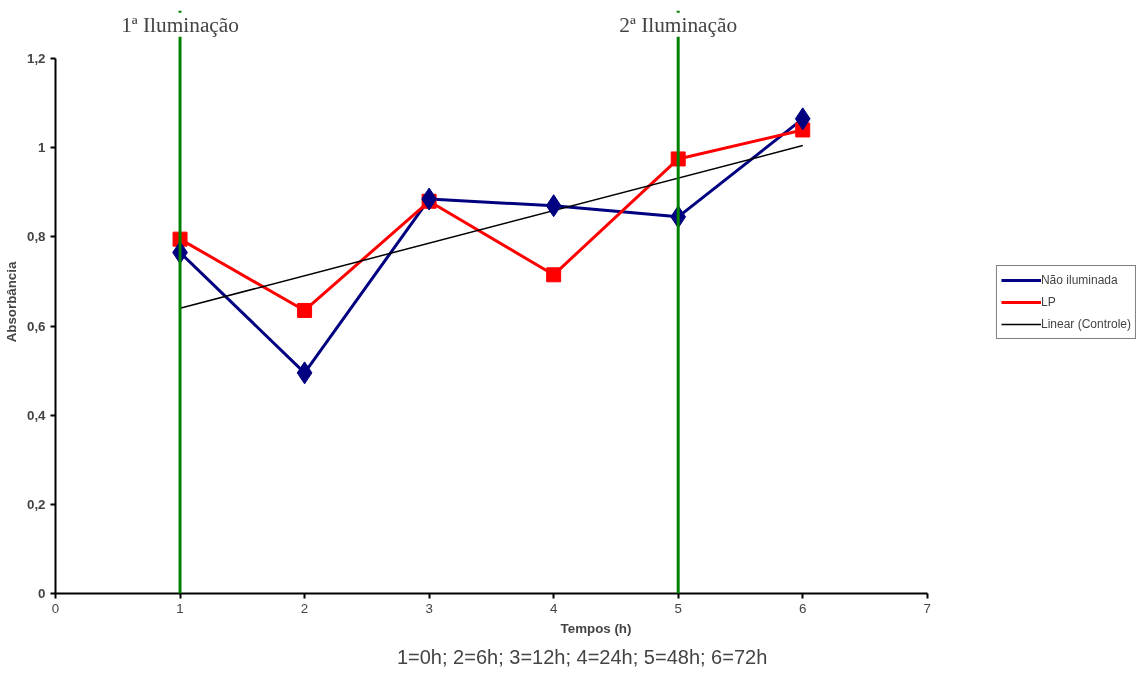 The height and width of the screenshot is (679, 1148). What do you see at coordinates (304, 608) in the screenshot?
I see `x-tick-label: 2` at bounding box center [304, 608].